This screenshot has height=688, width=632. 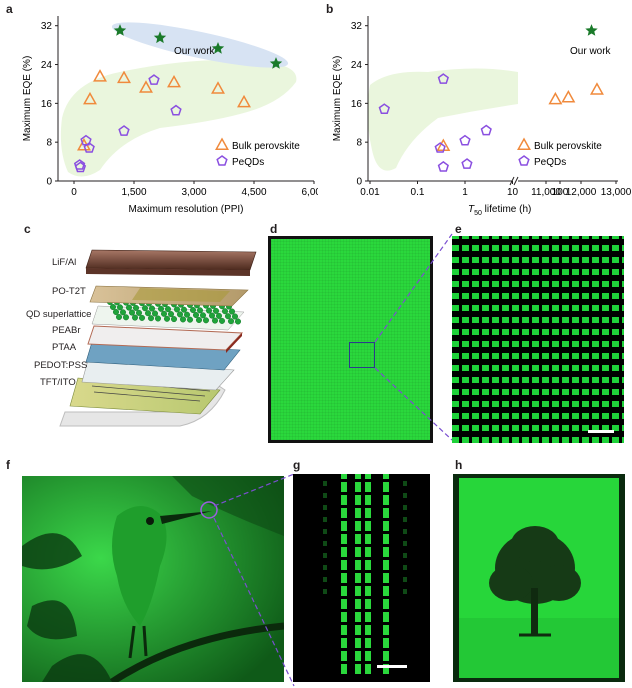 I want to click on bird-image, so click(x=153, y=579).